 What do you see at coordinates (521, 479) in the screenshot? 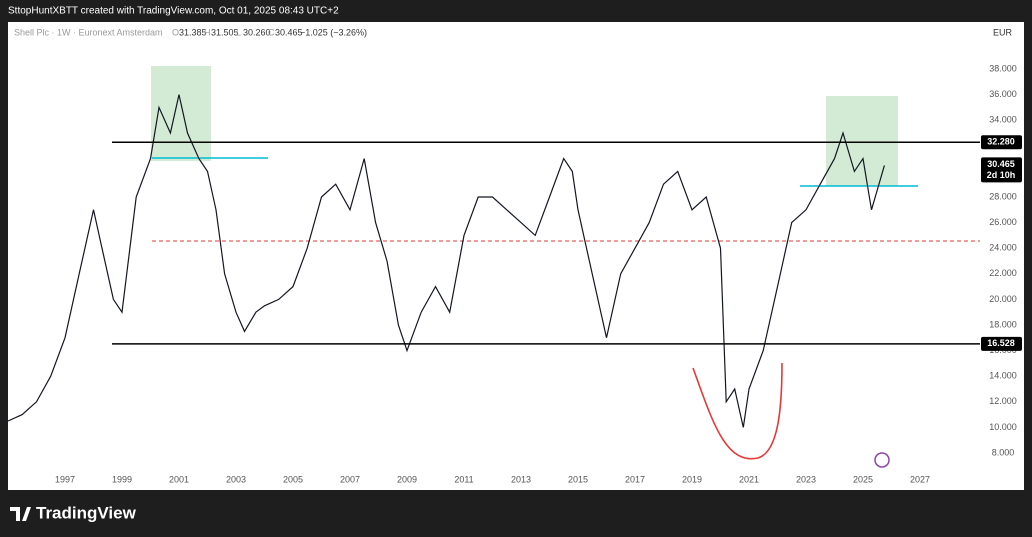
I see `x-tick-label: 2013` at bounding box center [521, 479].